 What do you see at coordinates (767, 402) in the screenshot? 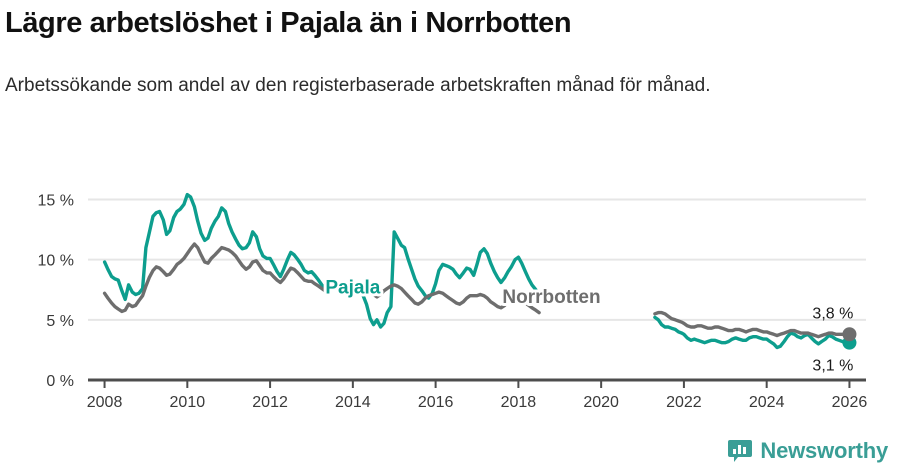
I see `x-tick-label: 2024` at bounding box center [767, 402].